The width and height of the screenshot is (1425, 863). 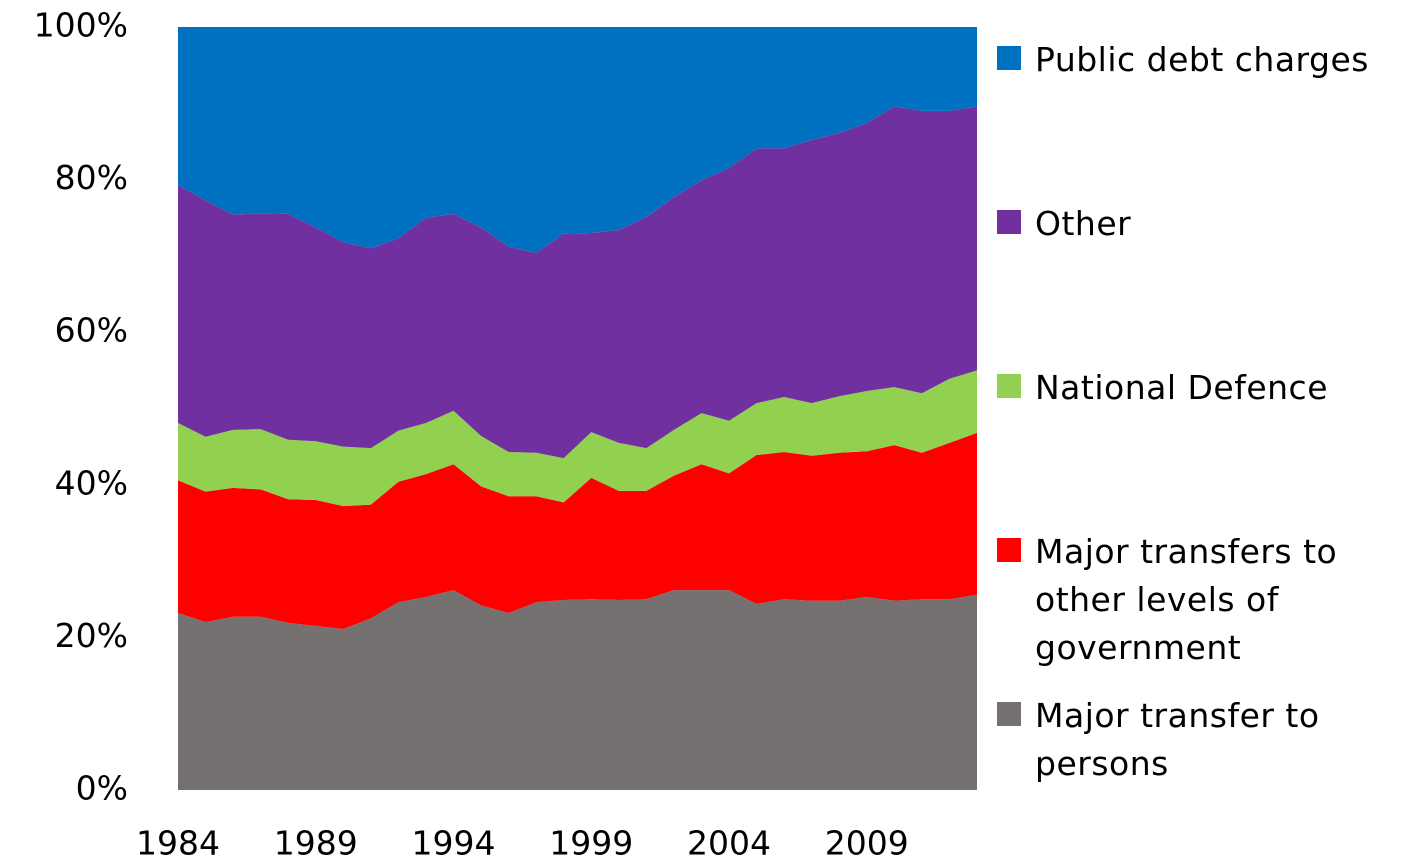 I want to click on legend-label: Major transfer to persons, so click(x=1177, y=739).